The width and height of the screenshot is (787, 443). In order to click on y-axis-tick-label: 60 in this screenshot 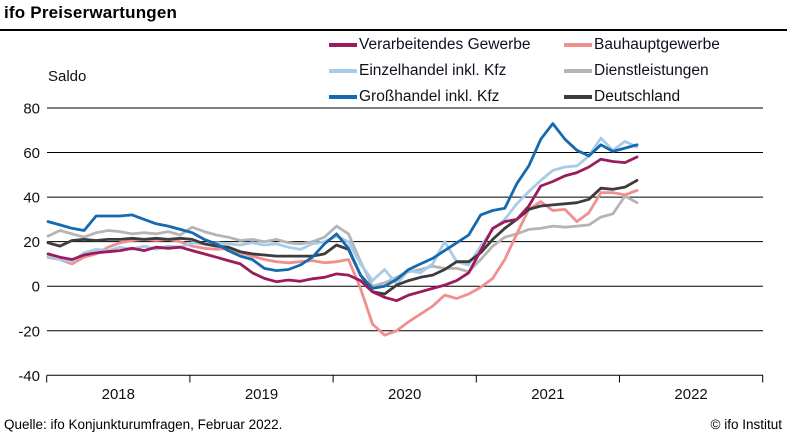, I will do `click(31, 153)`.